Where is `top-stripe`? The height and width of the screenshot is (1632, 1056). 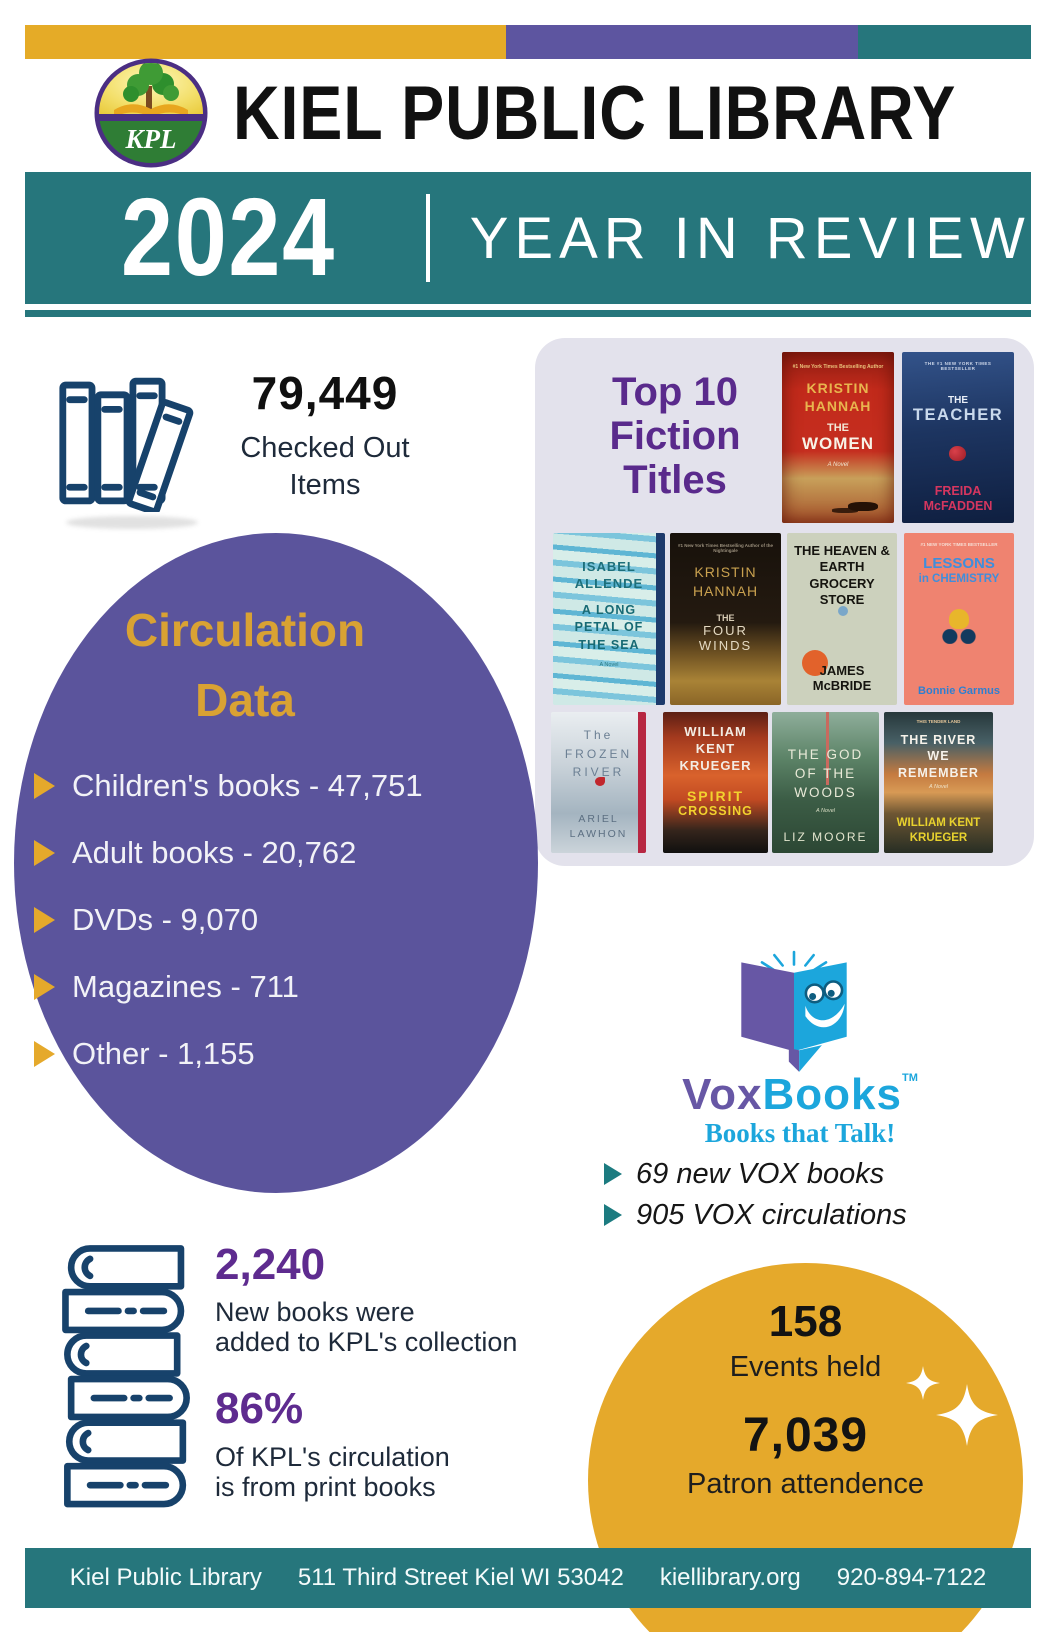 top-stripe is located at coordinates (528, 42).